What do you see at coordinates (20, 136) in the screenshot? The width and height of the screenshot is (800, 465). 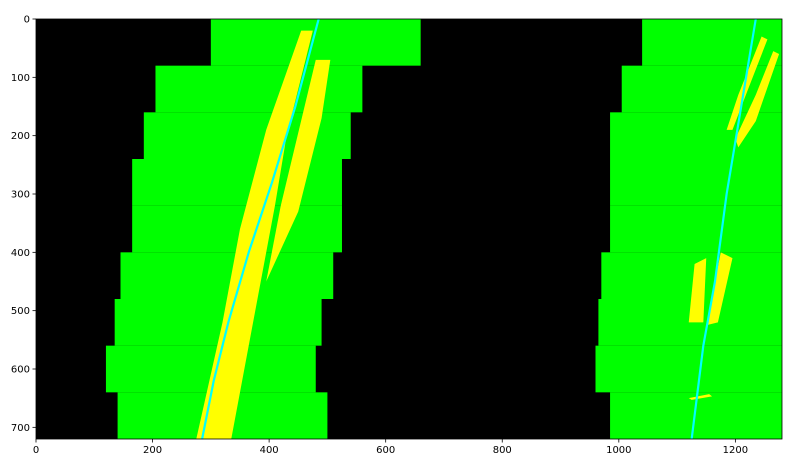 I see `y-tick-label-2: 200` at bounding box center [20, 136].